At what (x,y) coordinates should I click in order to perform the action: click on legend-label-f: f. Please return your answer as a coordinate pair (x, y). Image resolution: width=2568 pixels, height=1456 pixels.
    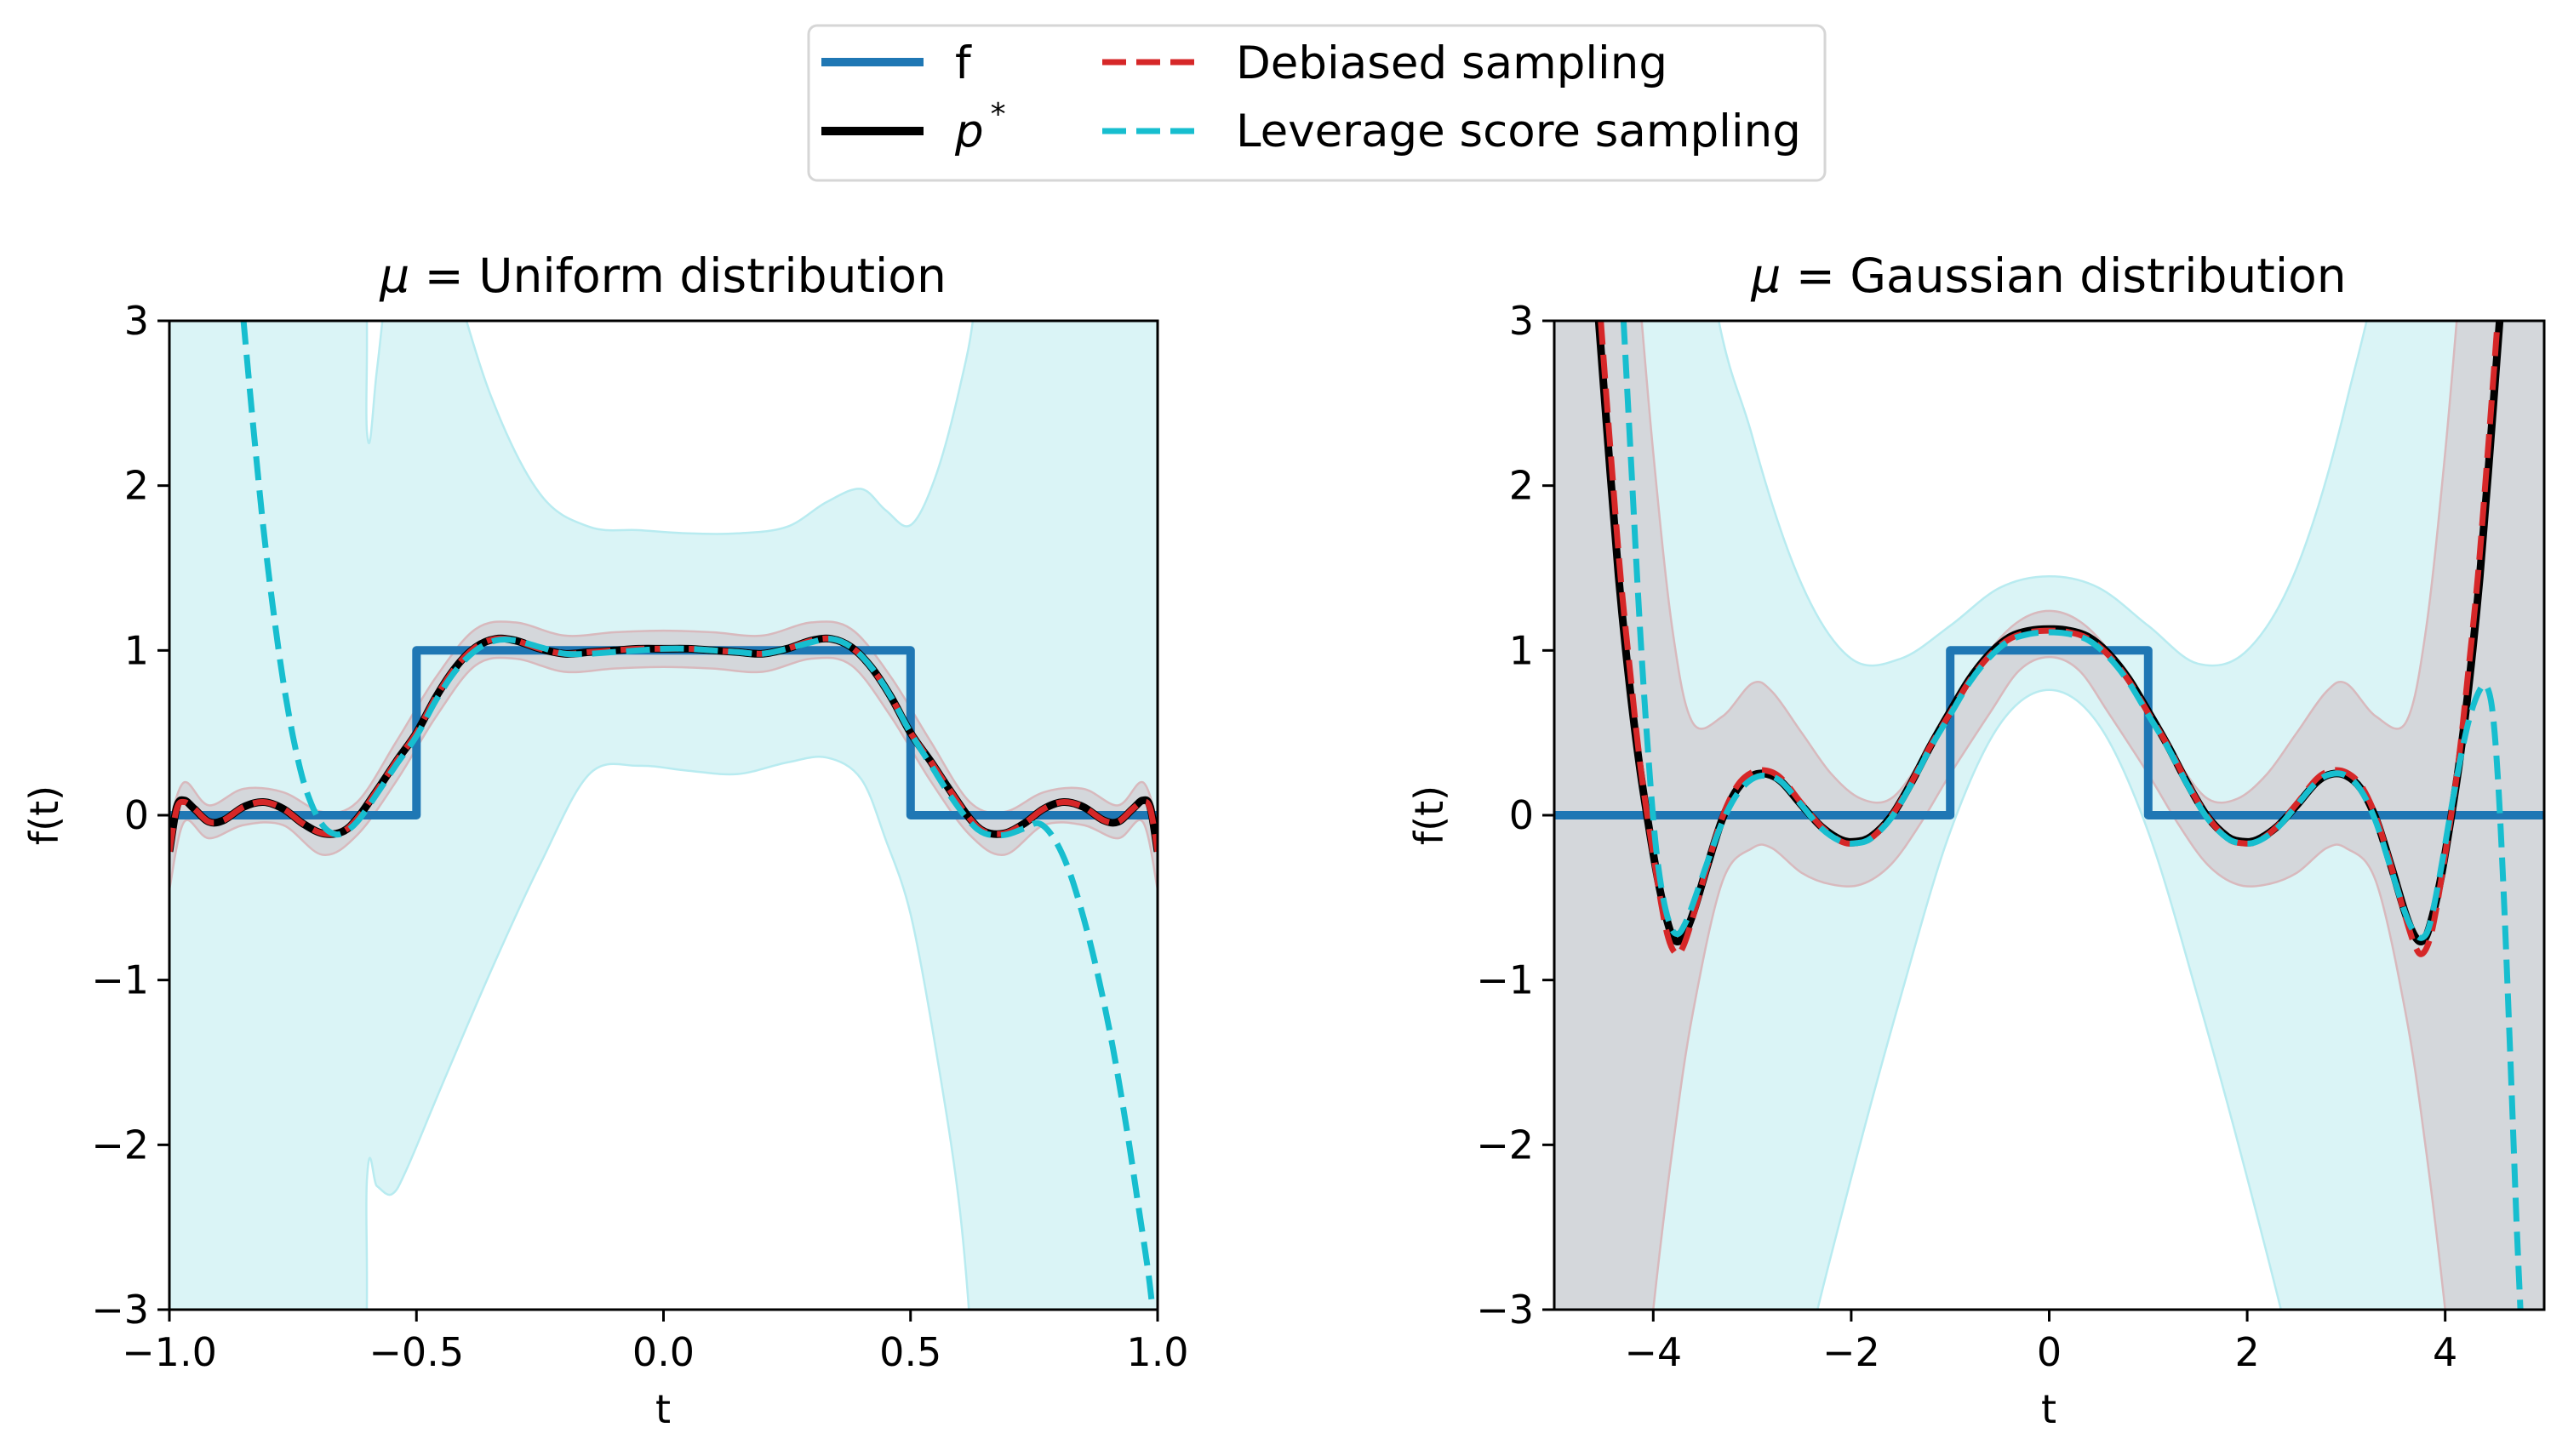
    Looking at the image, I should click on (963, 63).